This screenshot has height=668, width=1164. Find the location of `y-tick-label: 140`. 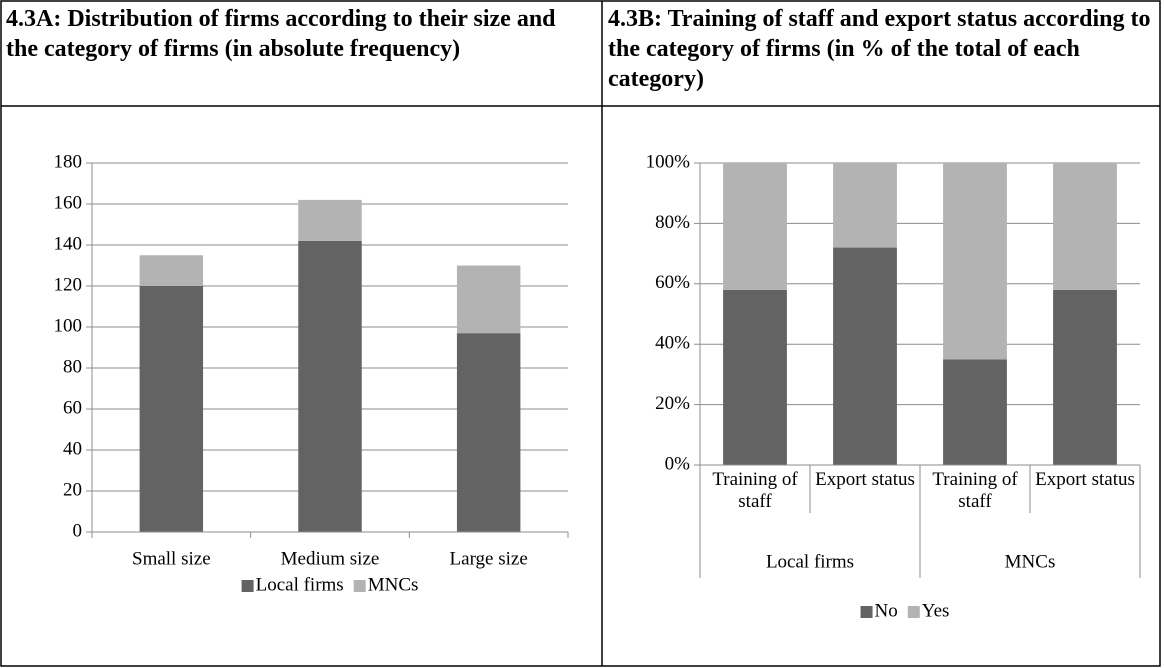

y-tick-label: 140 is located at coordinates (68, 243).